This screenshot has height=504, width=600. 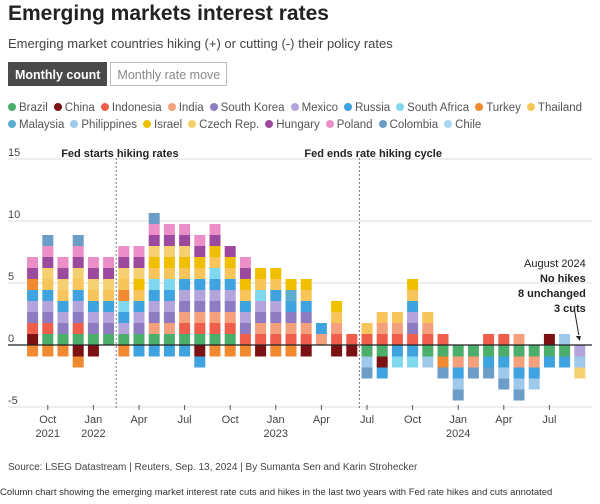 What do you see at coordinates (503, 108) in the screenshot?
I see `legend-label: Turkey` at bounding box center [503, 108].